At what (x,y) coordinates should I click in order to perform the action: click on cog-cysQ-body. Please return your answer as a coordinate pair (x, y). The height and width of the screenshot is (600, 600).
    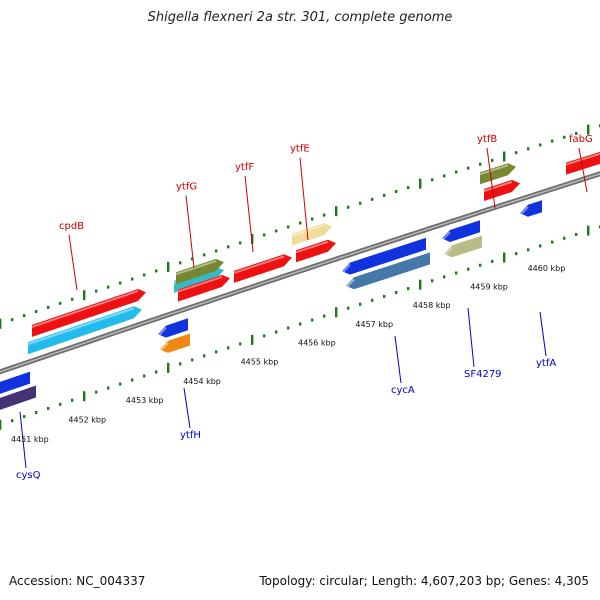
    Looking at the image, I should click on (18, 397).